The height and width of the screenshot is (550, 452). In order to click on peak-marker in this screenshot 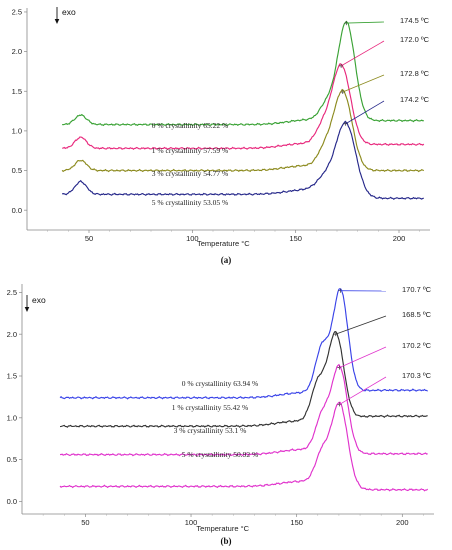, I will do `click(341, 65)`.